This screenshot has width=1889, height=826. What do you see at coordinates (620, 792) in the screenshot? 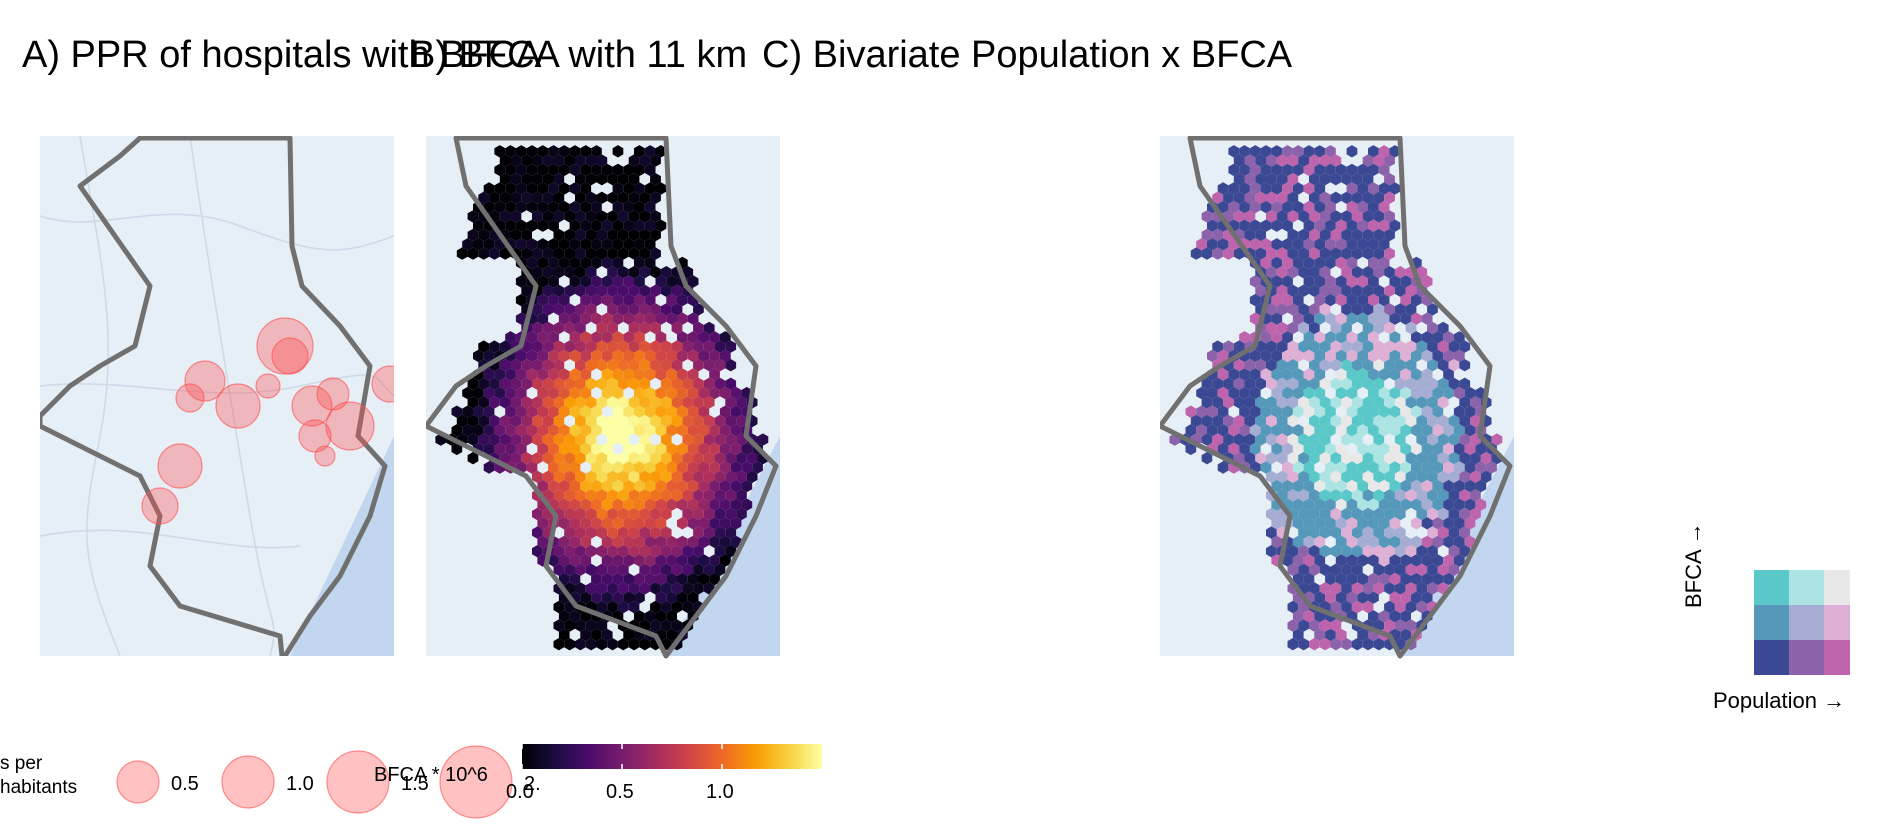
I see `colorbar-tick-label: 0.5` at bounding box center [620, 792].